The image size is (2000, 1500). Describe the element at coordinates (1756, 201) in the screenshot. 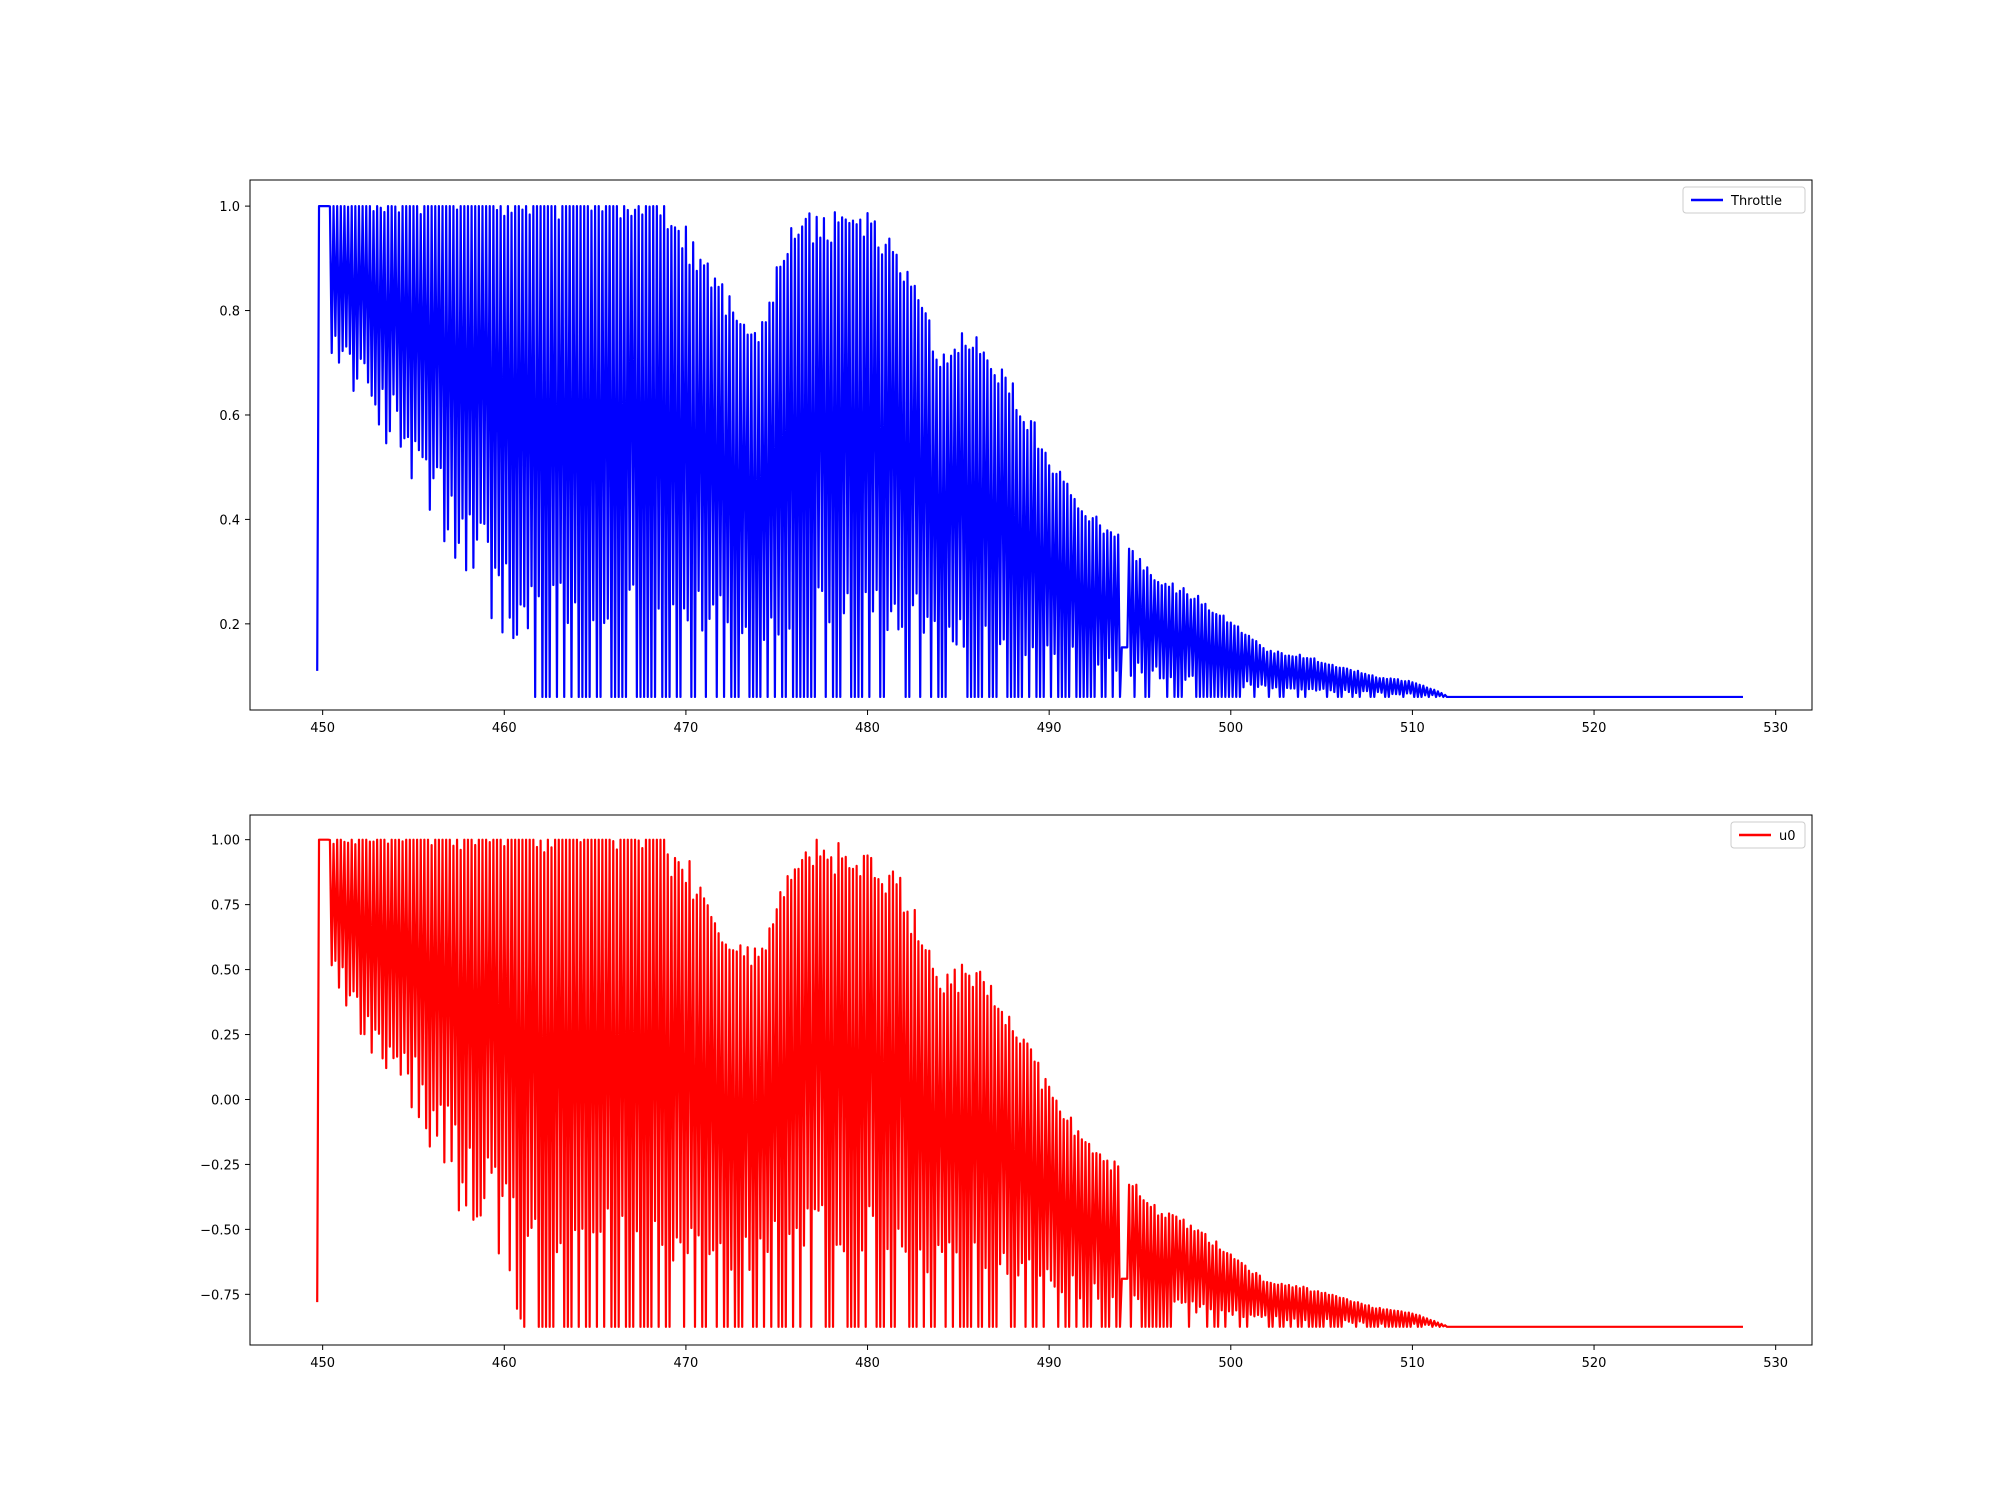

I see `legend-label: Throttle` at that location.